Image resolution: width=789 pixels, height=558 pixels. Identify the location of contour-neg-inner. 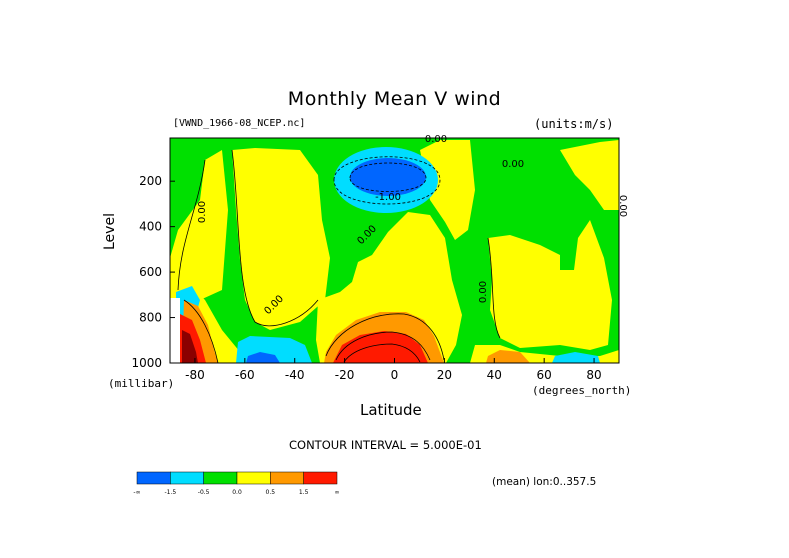
(388, 177).